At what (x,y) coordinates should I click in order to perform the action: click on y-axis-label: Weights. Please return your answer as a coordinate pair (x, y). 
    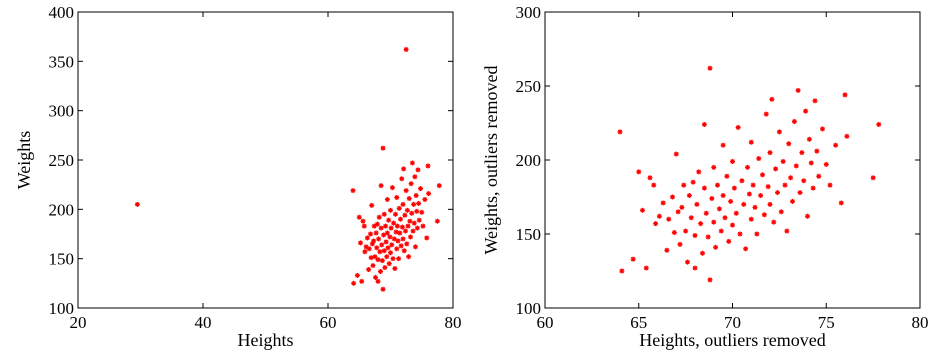
    Looking at the image, I should click on (24, 160).